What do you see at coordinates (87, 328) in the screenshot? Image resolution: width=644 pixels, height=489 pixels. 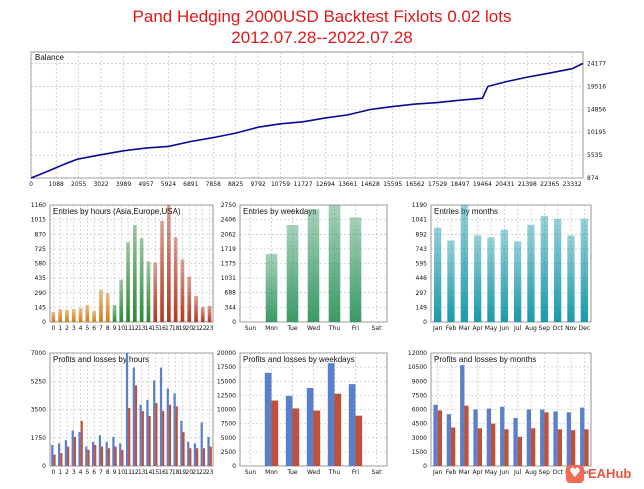 I see `x-tick-label: 5` at bounding box center [87, 328].